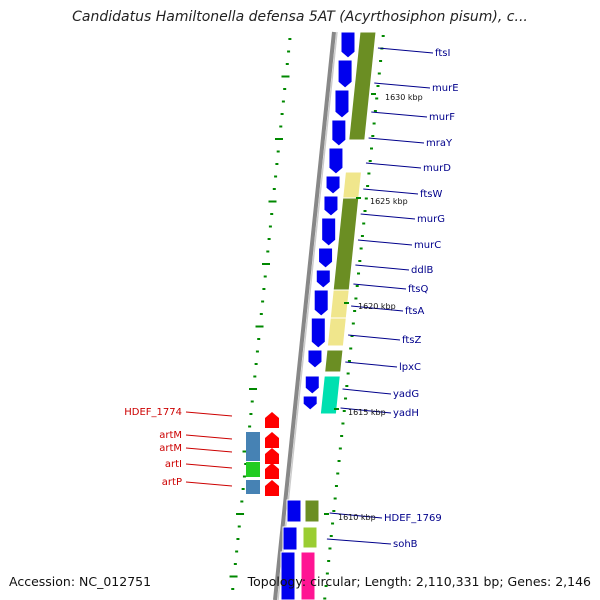 The image size is (600, 600). I want to click on gene-label-ftsi: ftsI, so click(442, 53).